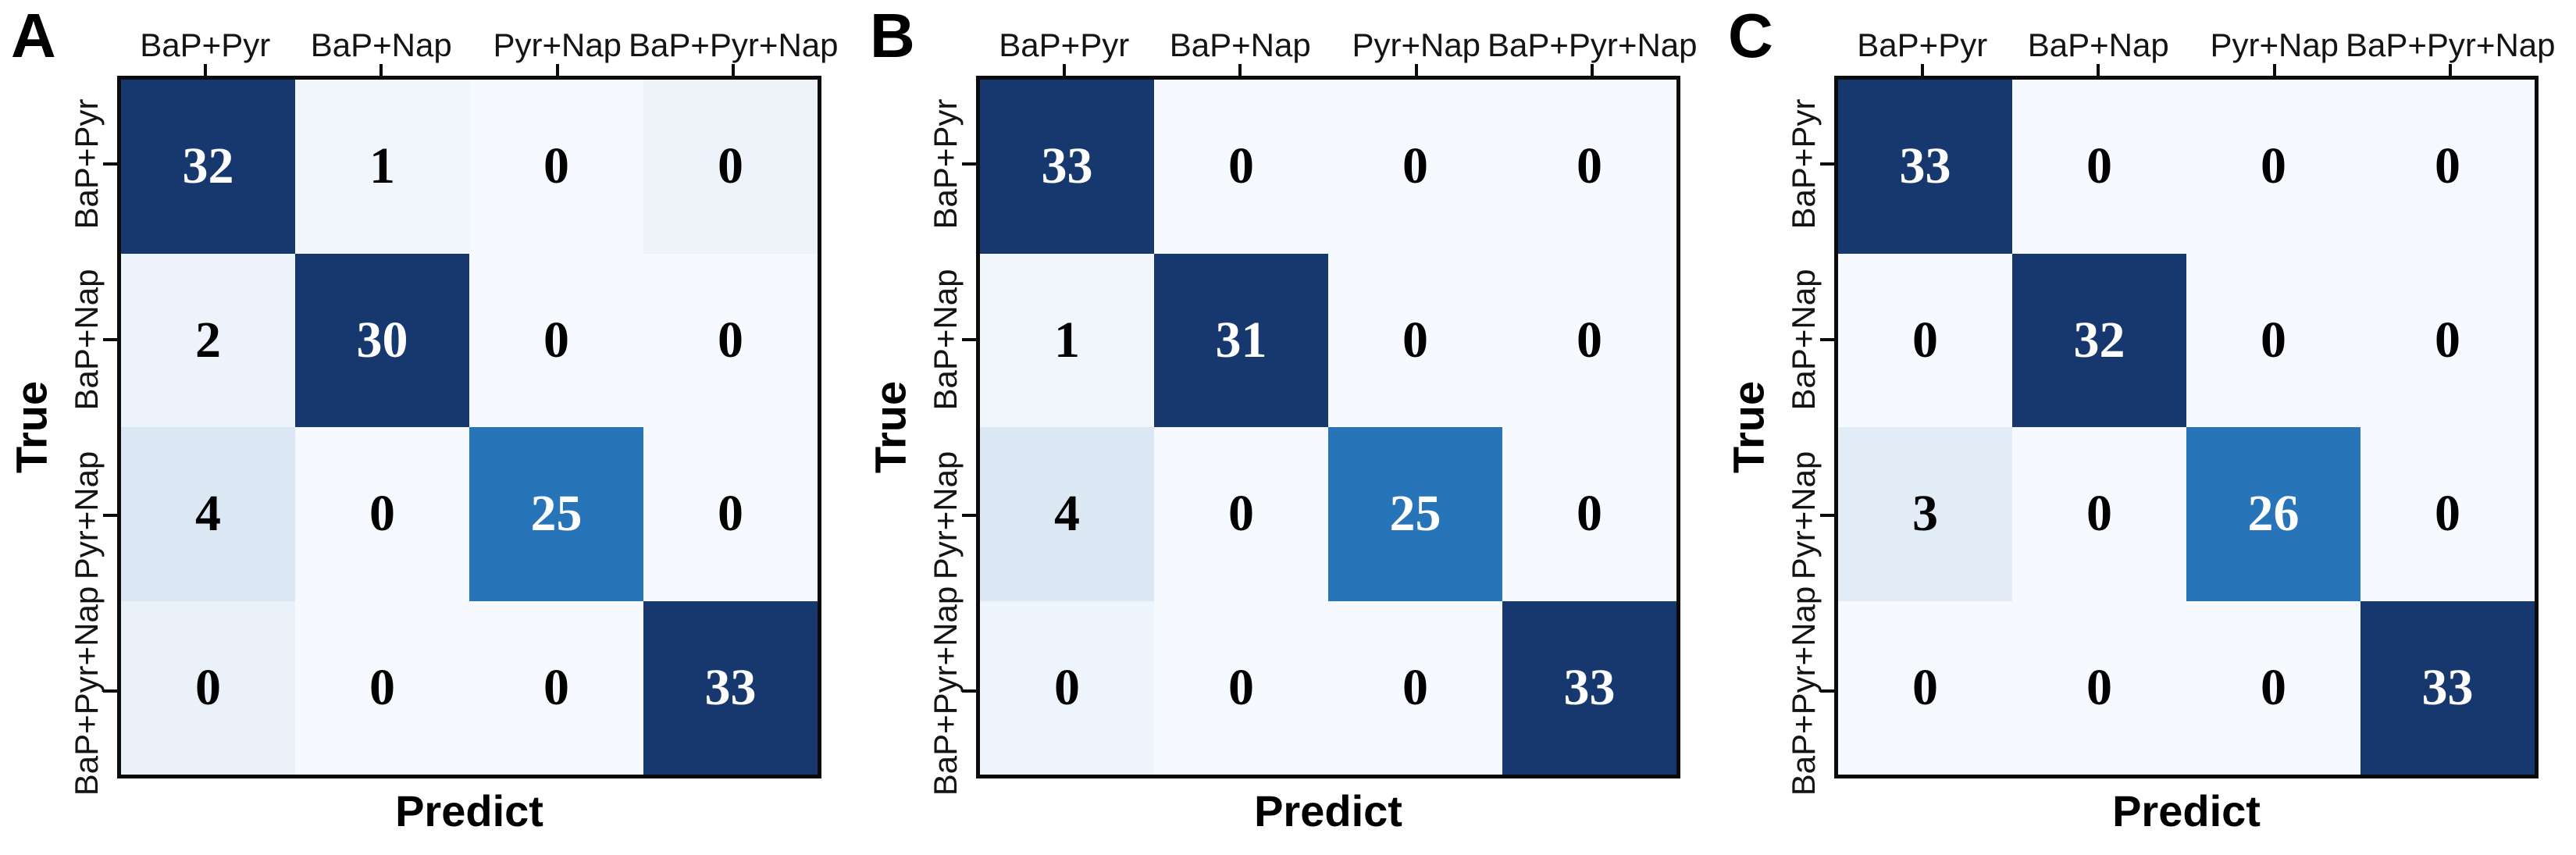  What do you see at coordinates (33, 35) in the screenshot?
I see `panel-letter: A` at bounding box center [33, 35].